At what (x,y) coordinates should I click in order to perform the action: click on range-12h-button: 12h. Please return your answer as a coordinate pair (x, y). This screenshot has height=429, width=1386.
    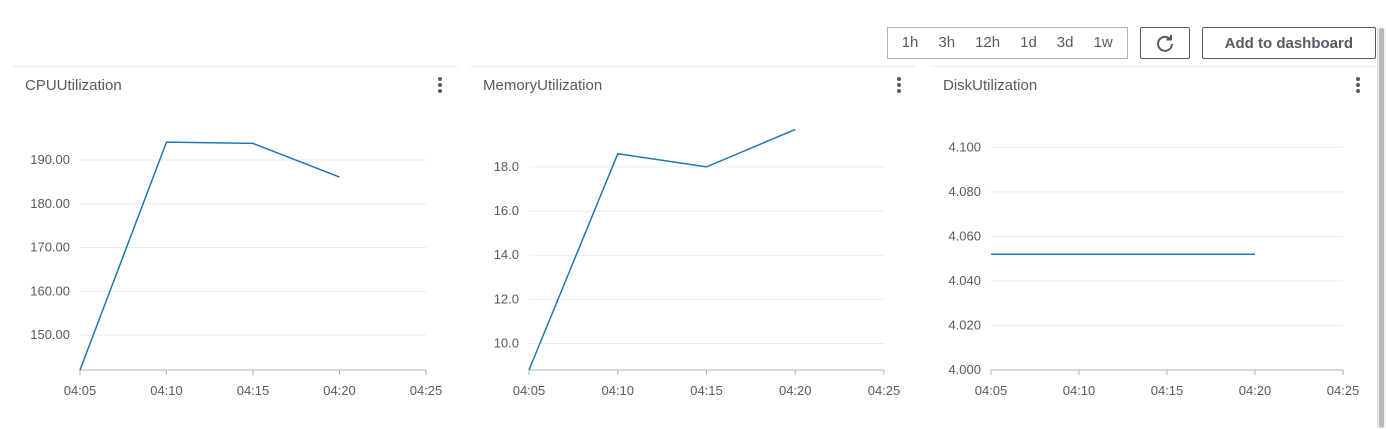
    Looking at the image, I should click on (987, 43).